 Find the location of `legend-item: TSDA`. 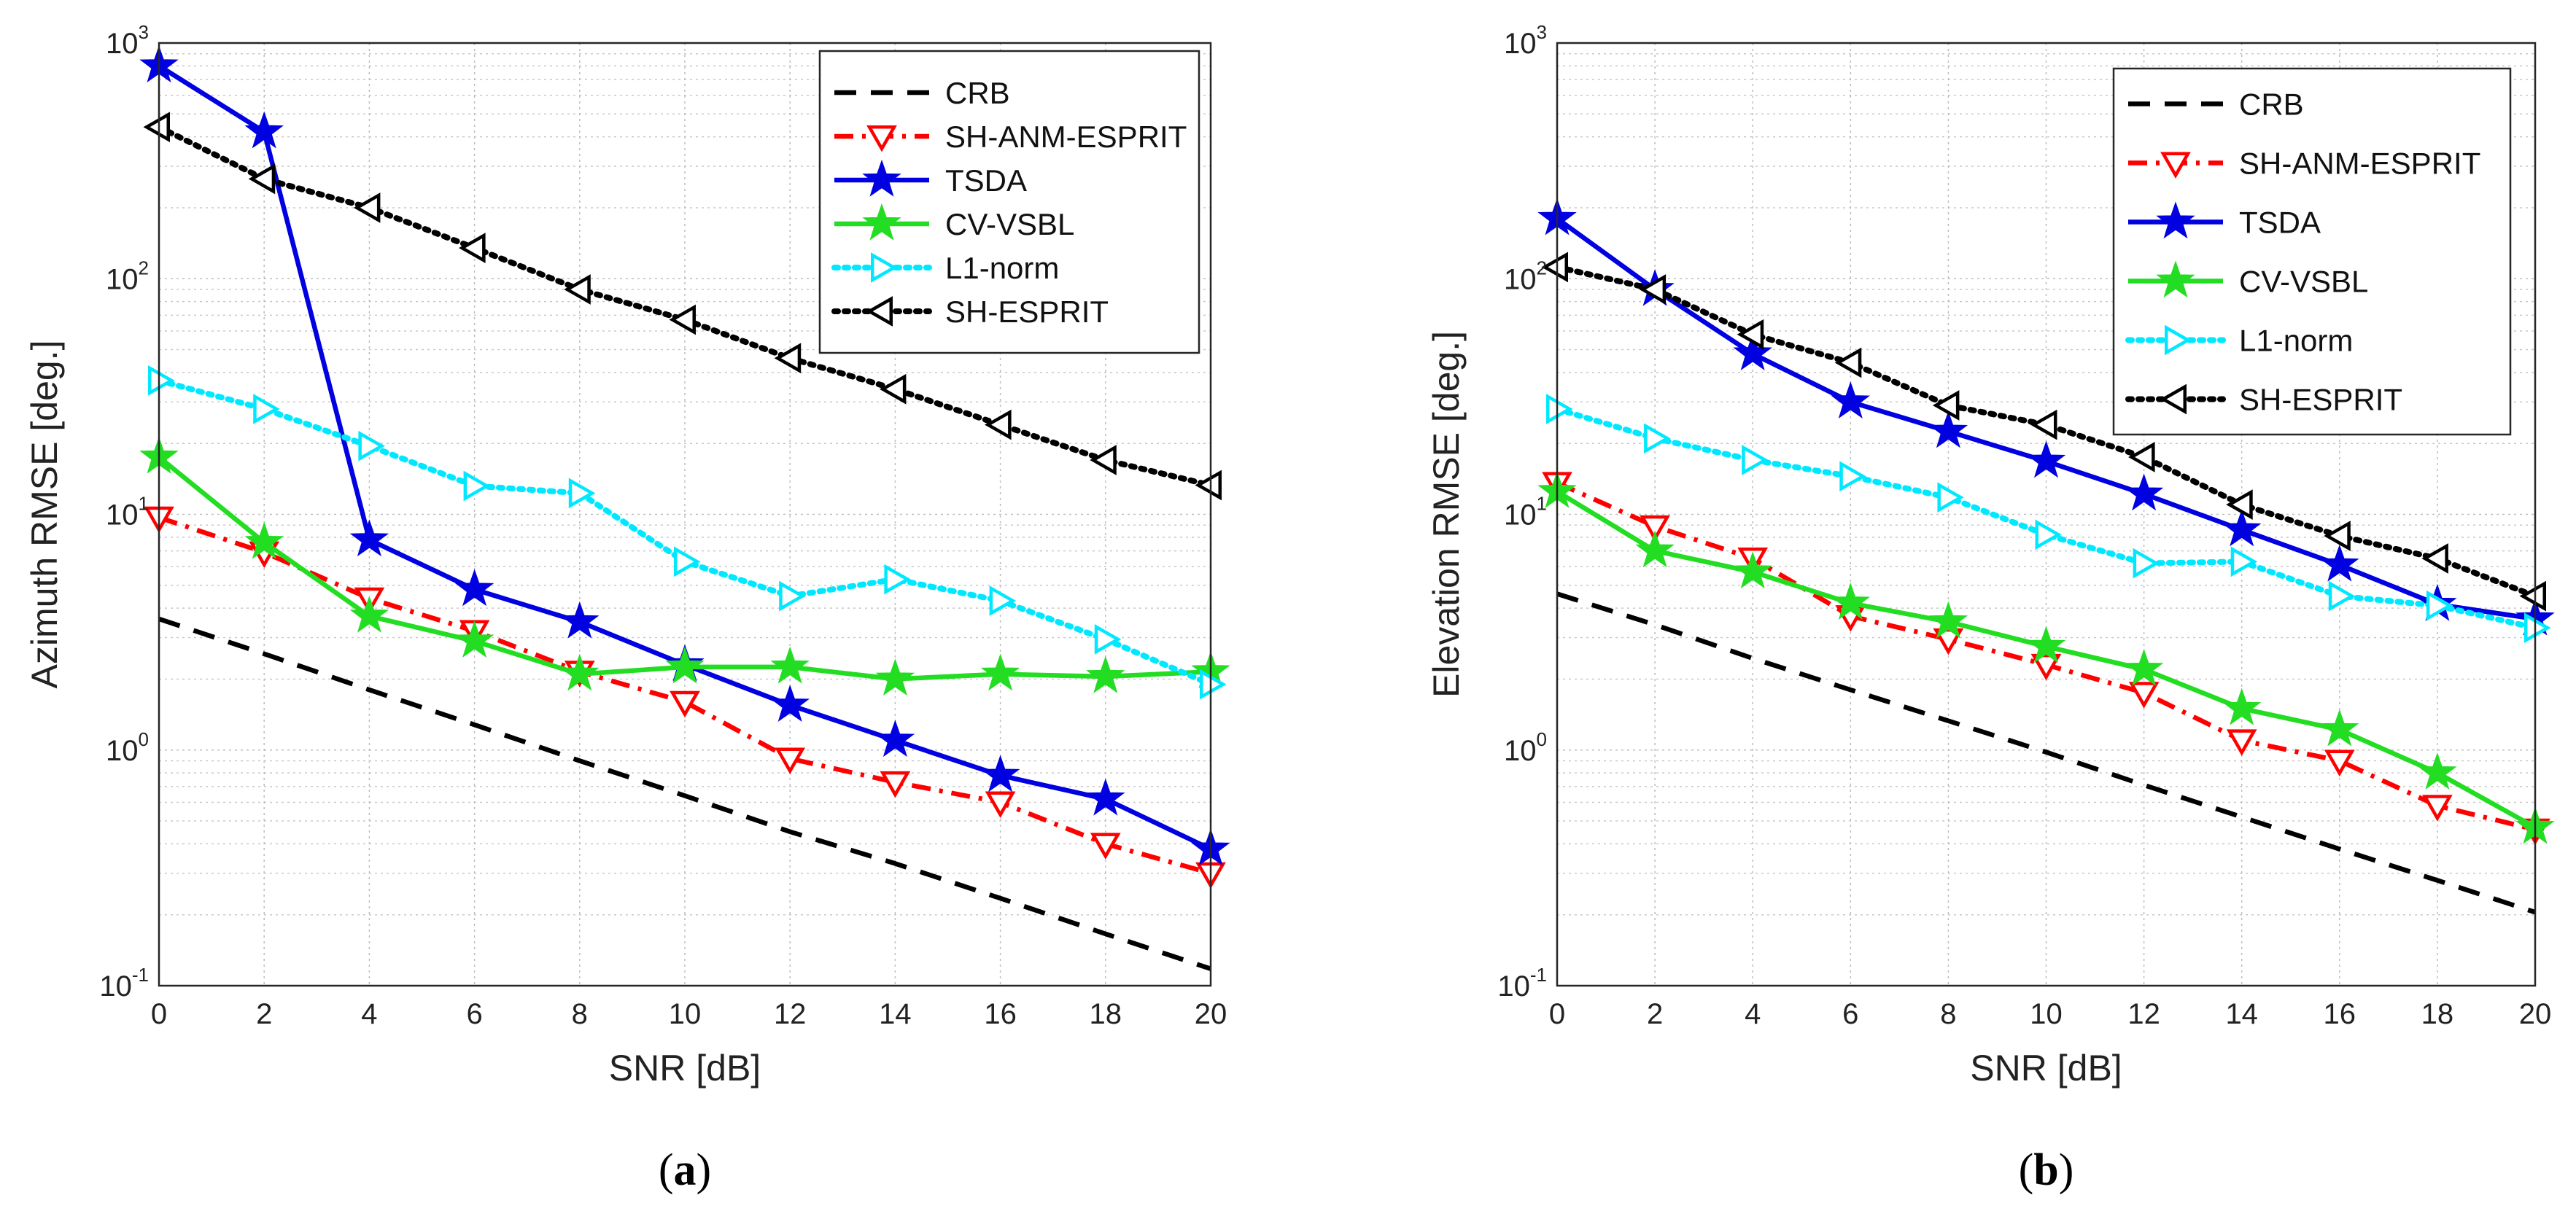

legend-item: TSDA is located at coordinates (2225, 220).